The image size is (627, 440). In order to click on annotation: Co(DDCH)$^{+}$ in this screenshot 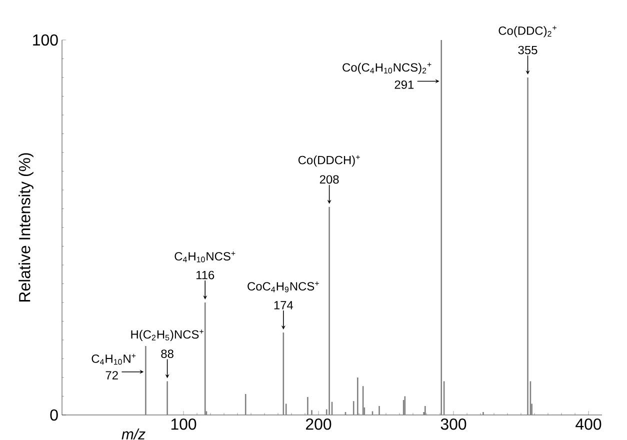, I will do `click(329, 161)`.